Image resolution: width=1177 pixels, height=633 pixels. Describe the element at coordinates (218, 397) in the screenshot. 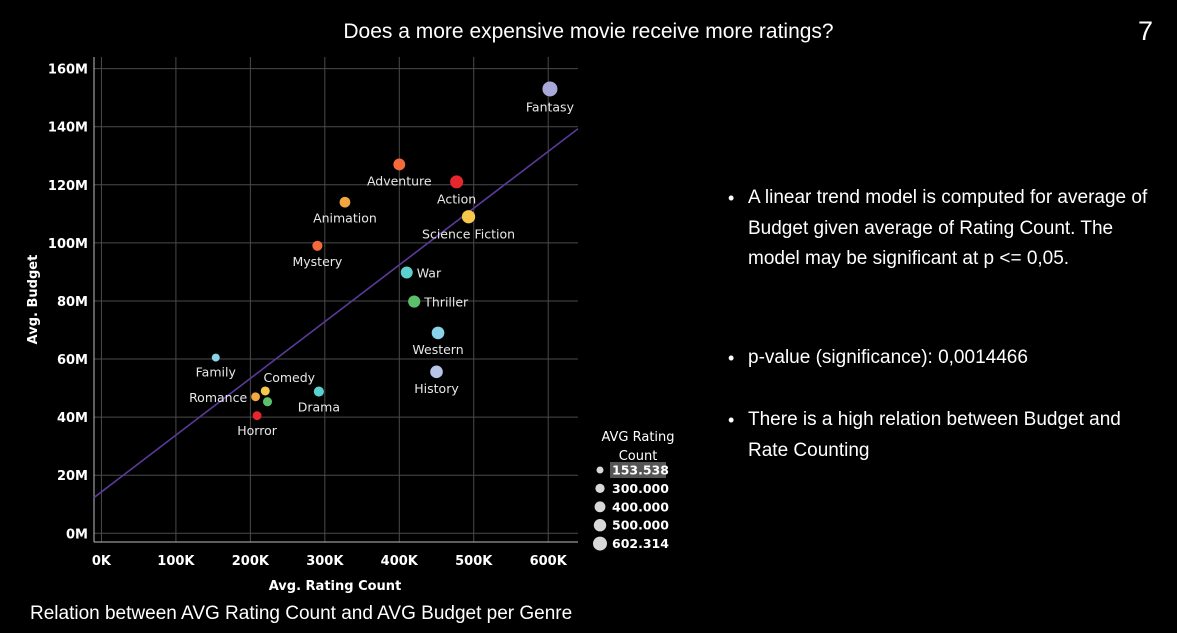

I see `label-romance: Romance` at that location.